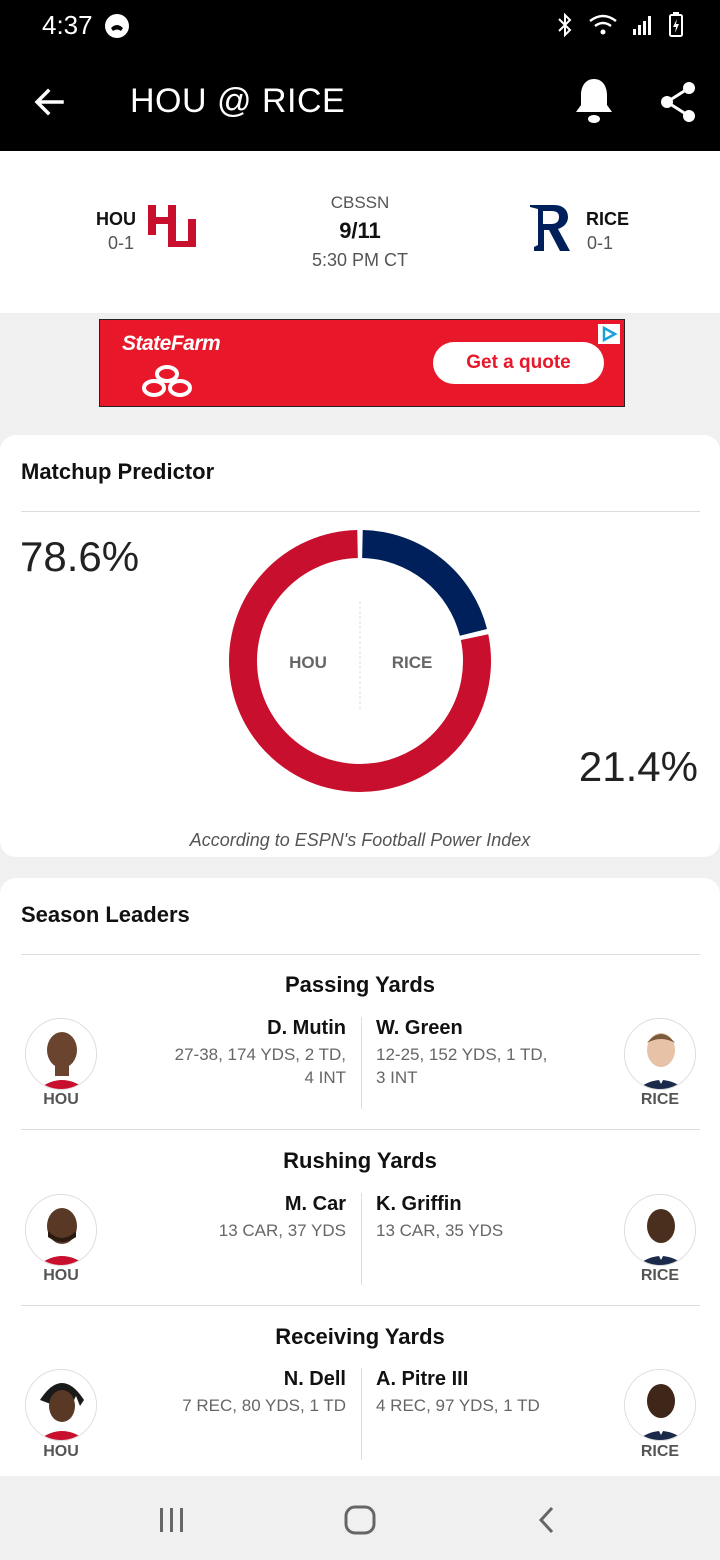 The height and width of the screenshot is (1560, 720). Describe the element at coordinates (360, 1160) in the screenshot. I see `category-title-rushing: Rushing Yards` at that location.